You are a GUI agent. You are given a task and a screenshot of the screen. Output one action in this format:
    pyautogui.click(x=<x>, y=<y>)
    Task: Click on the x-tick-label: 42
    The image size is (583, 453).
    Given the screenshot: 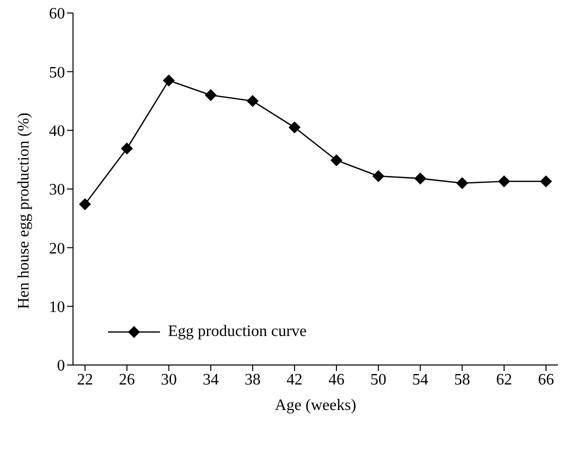 What is the action you would take?
    pyautogui.click(x=294, y=379)
    